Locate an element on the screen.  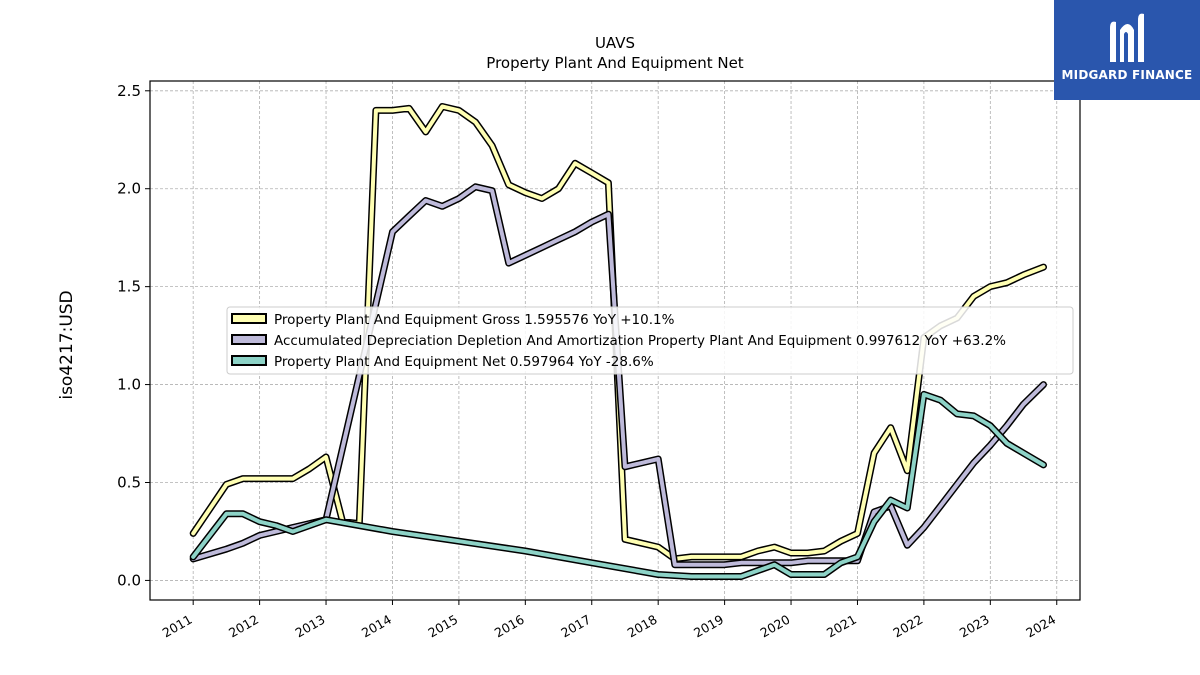
legend-swatch-net is located at coordinates (249, 360).